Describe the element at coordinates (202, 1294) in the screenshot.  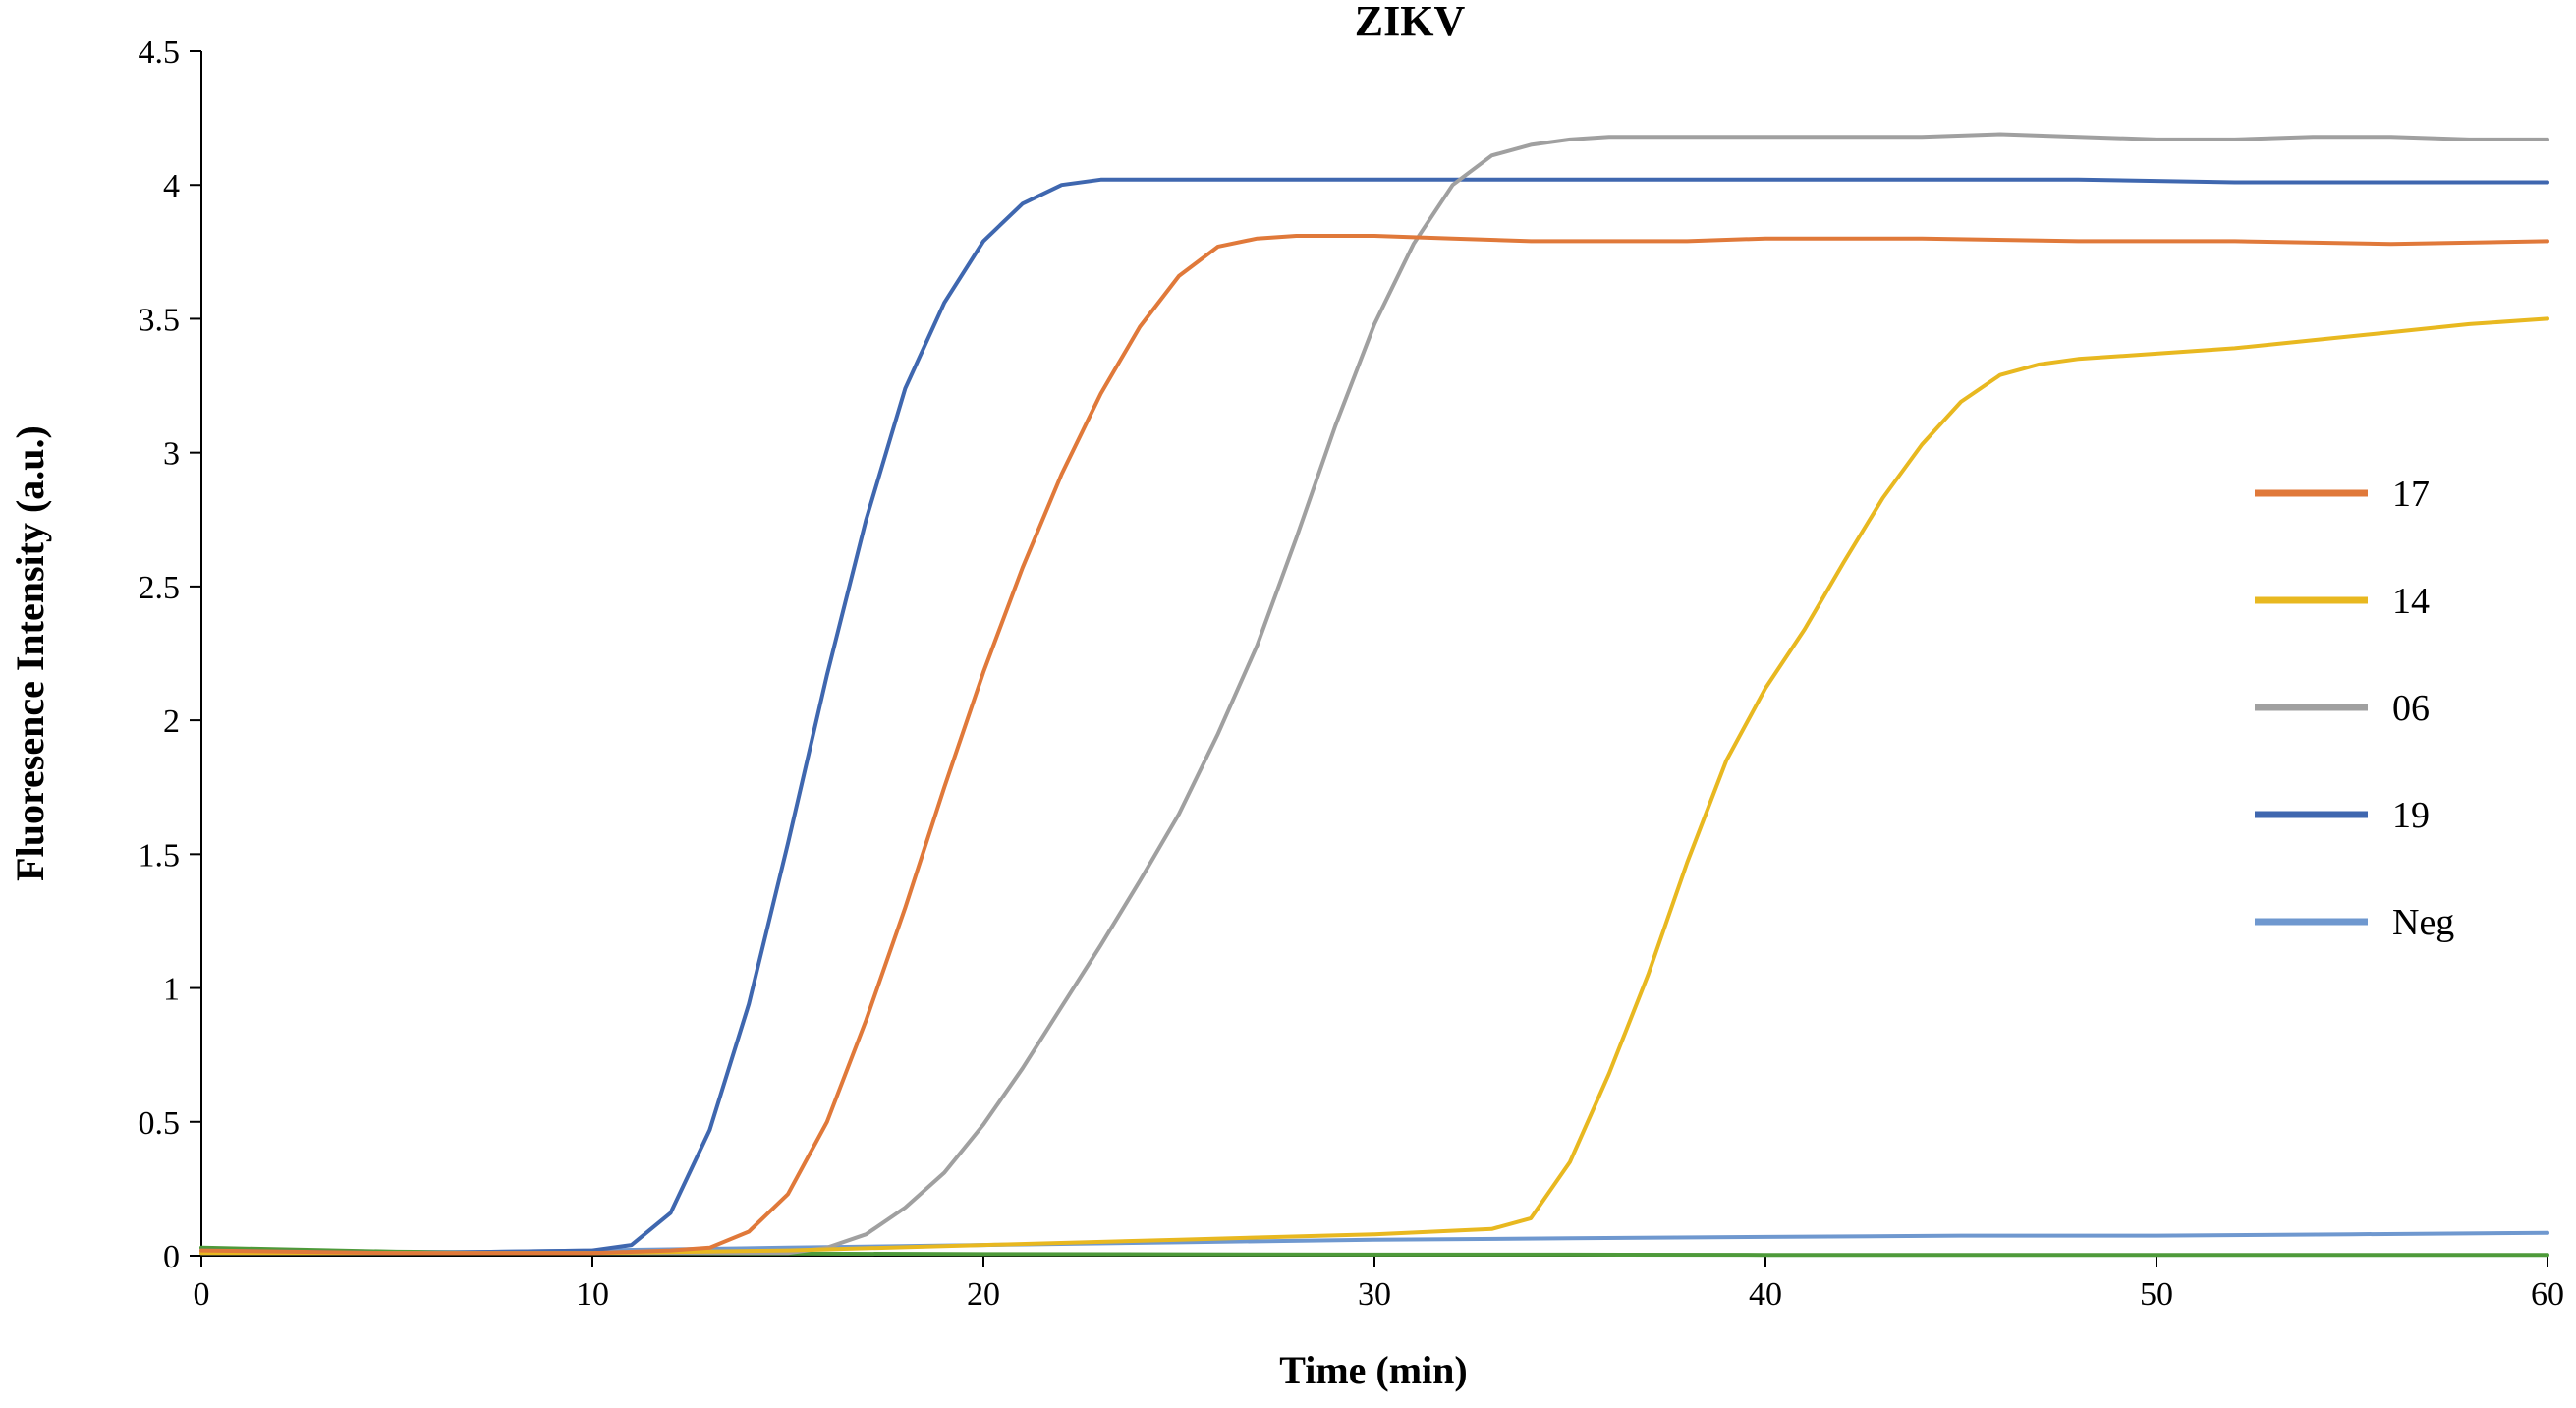
I see `x-tick-label: 0` at that location.